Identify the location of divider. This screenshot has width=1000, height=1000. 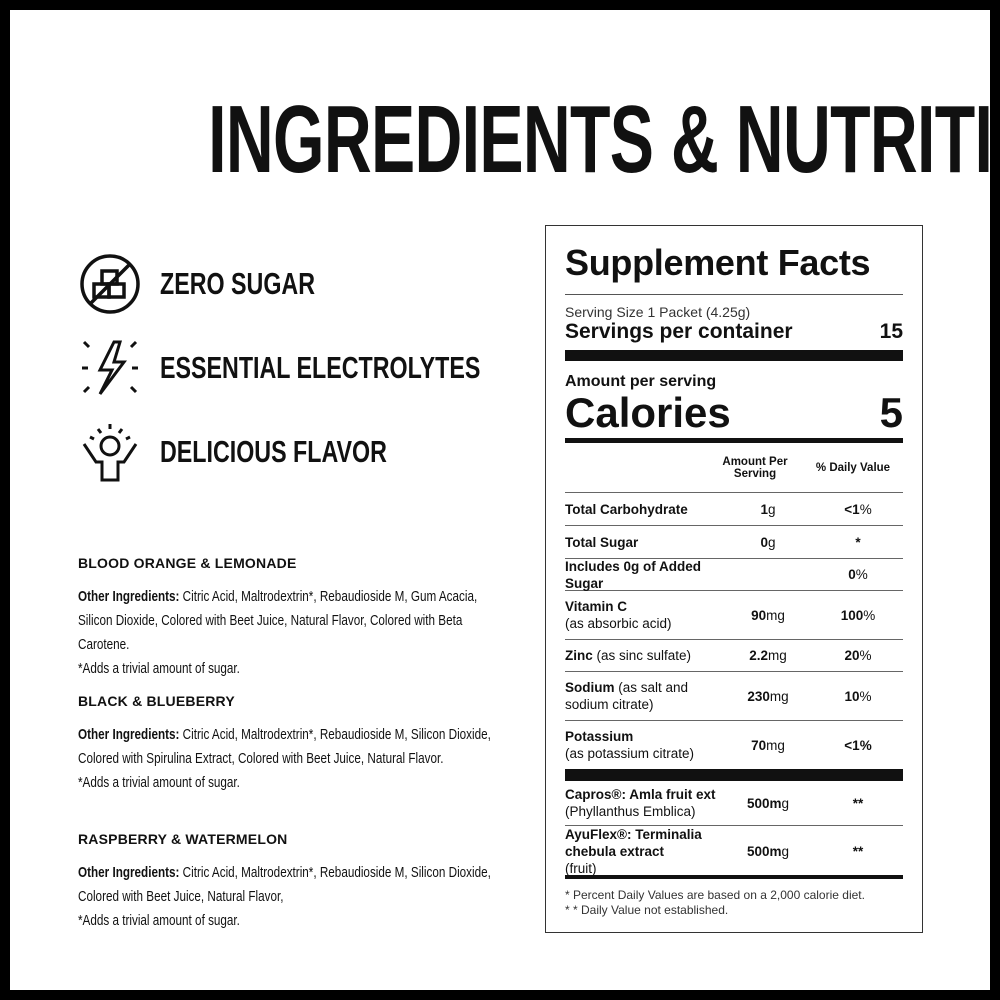
(734, 294).